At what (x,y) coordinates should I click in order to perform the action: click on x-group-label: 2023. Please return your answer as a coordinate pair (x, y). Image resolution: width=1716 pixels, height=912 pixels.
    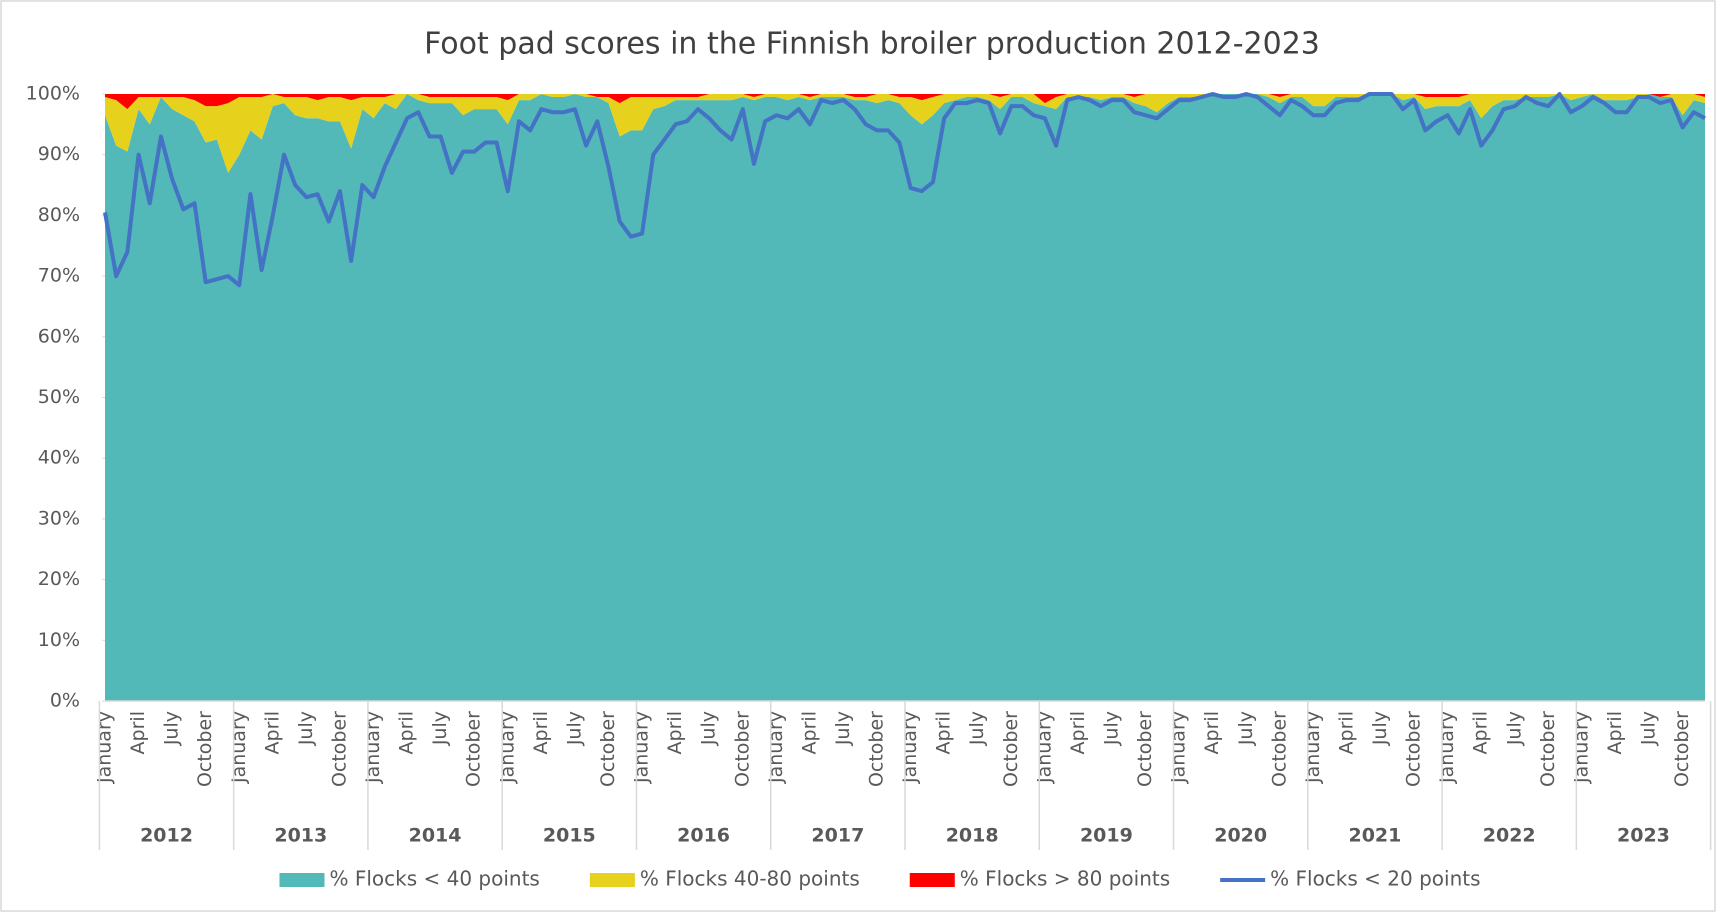
    Looking at the image, I should click on (1643, 836).